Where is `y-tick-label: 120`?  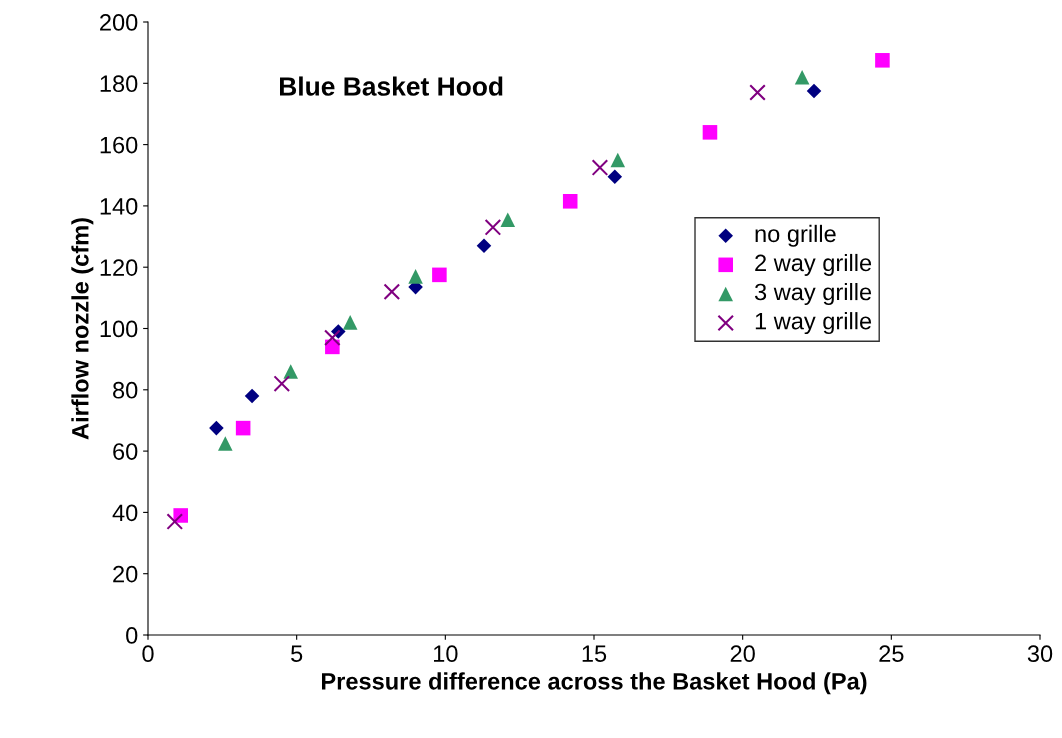 y-tick-label: 120 is located at coordinates (119, 267).